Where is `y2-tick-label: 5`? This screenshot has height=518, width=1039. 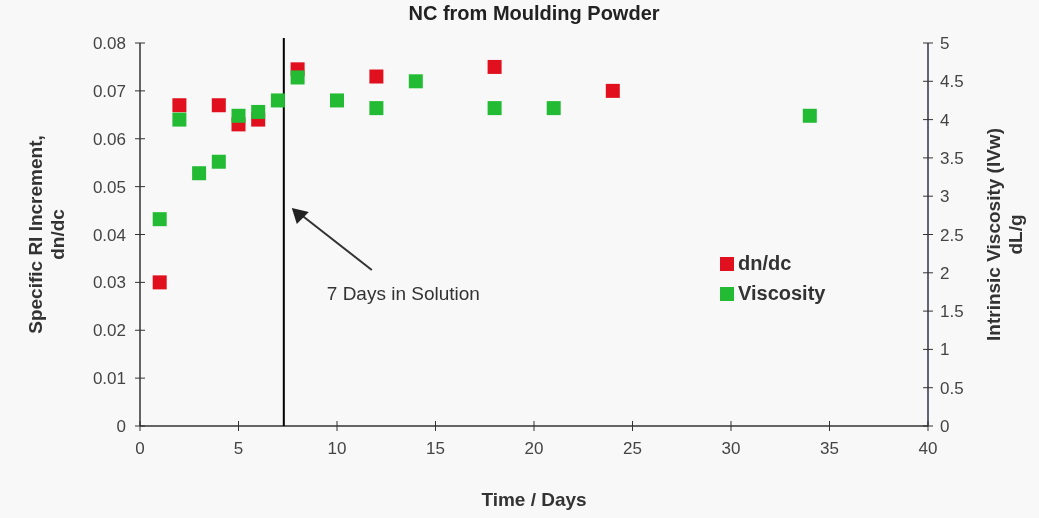
y2-tick-label: 5 is located at coordinates (945, 43).